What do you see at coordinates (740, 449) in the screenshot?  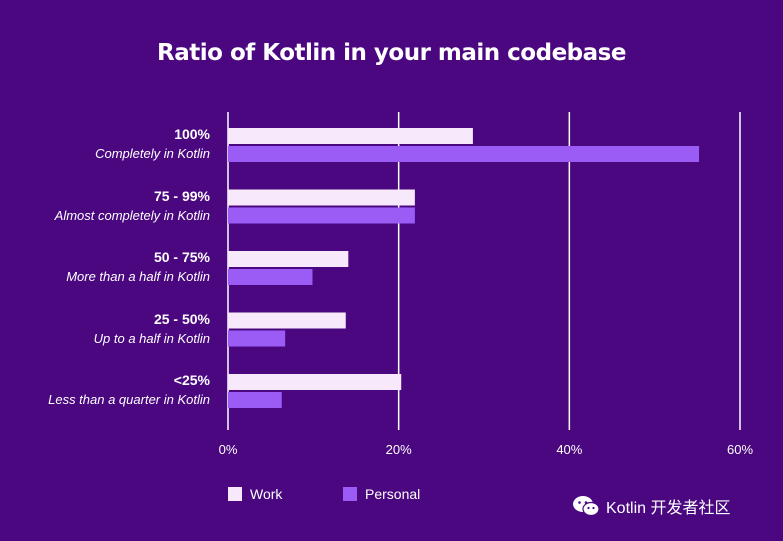 I see `x-tick-label: 60%` at bounding box center [740, 449].